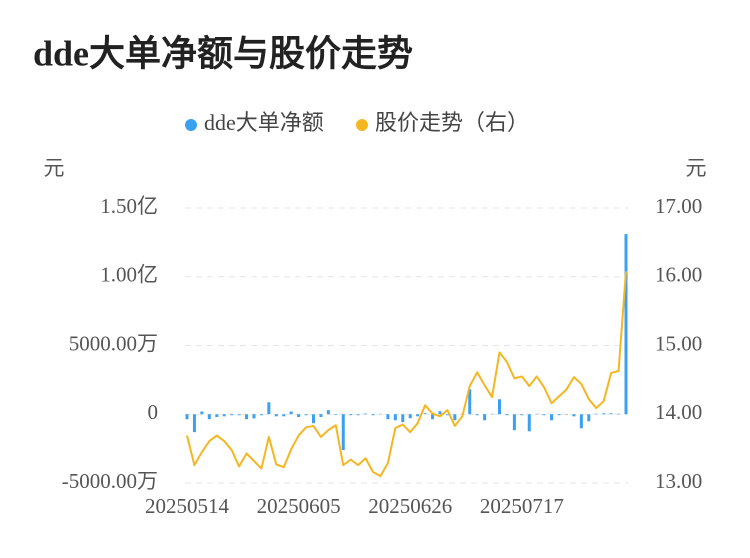  I want to click on y-tick-label: 5000.00万, so click(113, 343).